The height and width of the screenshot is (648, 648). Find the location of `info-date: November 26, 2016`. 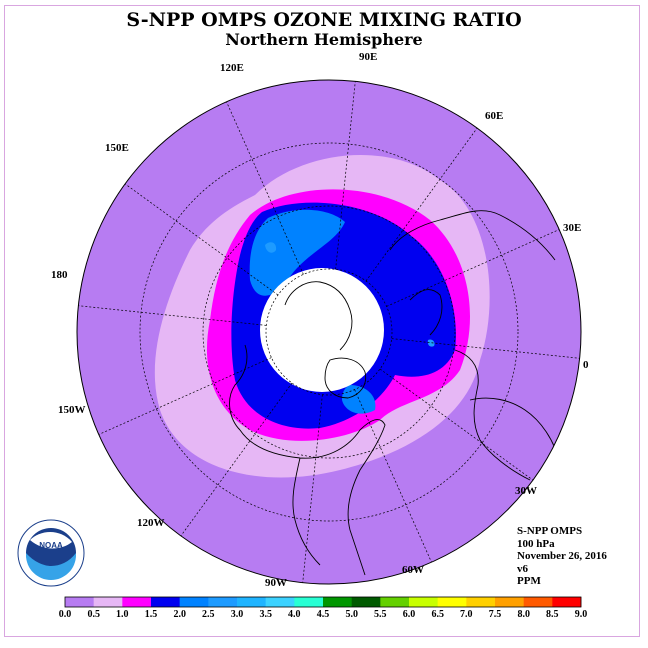

info-date: November 26, 2016 is located at coordinates (562, 556).